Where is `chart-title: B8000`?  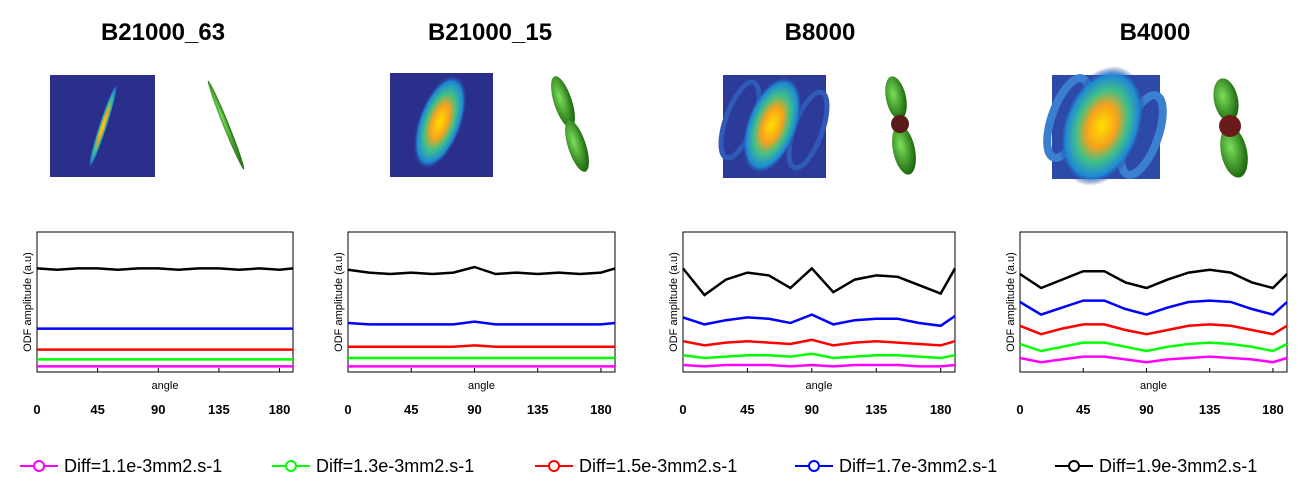 chart-title: B8000 is located at coordinates (820, 32).